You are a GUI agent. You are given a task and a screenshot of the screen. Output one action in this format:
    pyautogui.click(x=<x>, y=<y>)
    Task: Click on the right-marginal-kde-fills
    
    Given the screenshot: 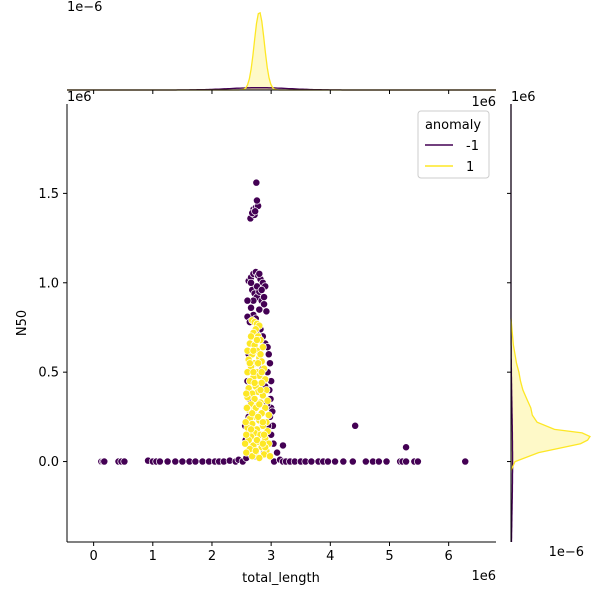 What is the action you would take?
    pyautogui.click(x=550, y=323)
    